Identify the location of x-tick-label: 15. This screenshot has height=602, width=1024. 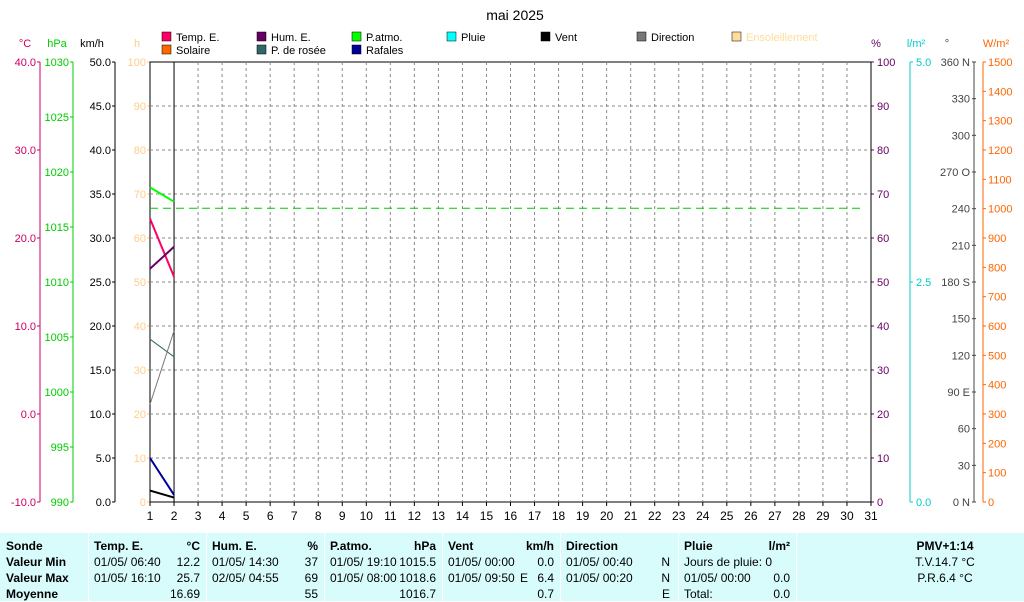
(487, 516).